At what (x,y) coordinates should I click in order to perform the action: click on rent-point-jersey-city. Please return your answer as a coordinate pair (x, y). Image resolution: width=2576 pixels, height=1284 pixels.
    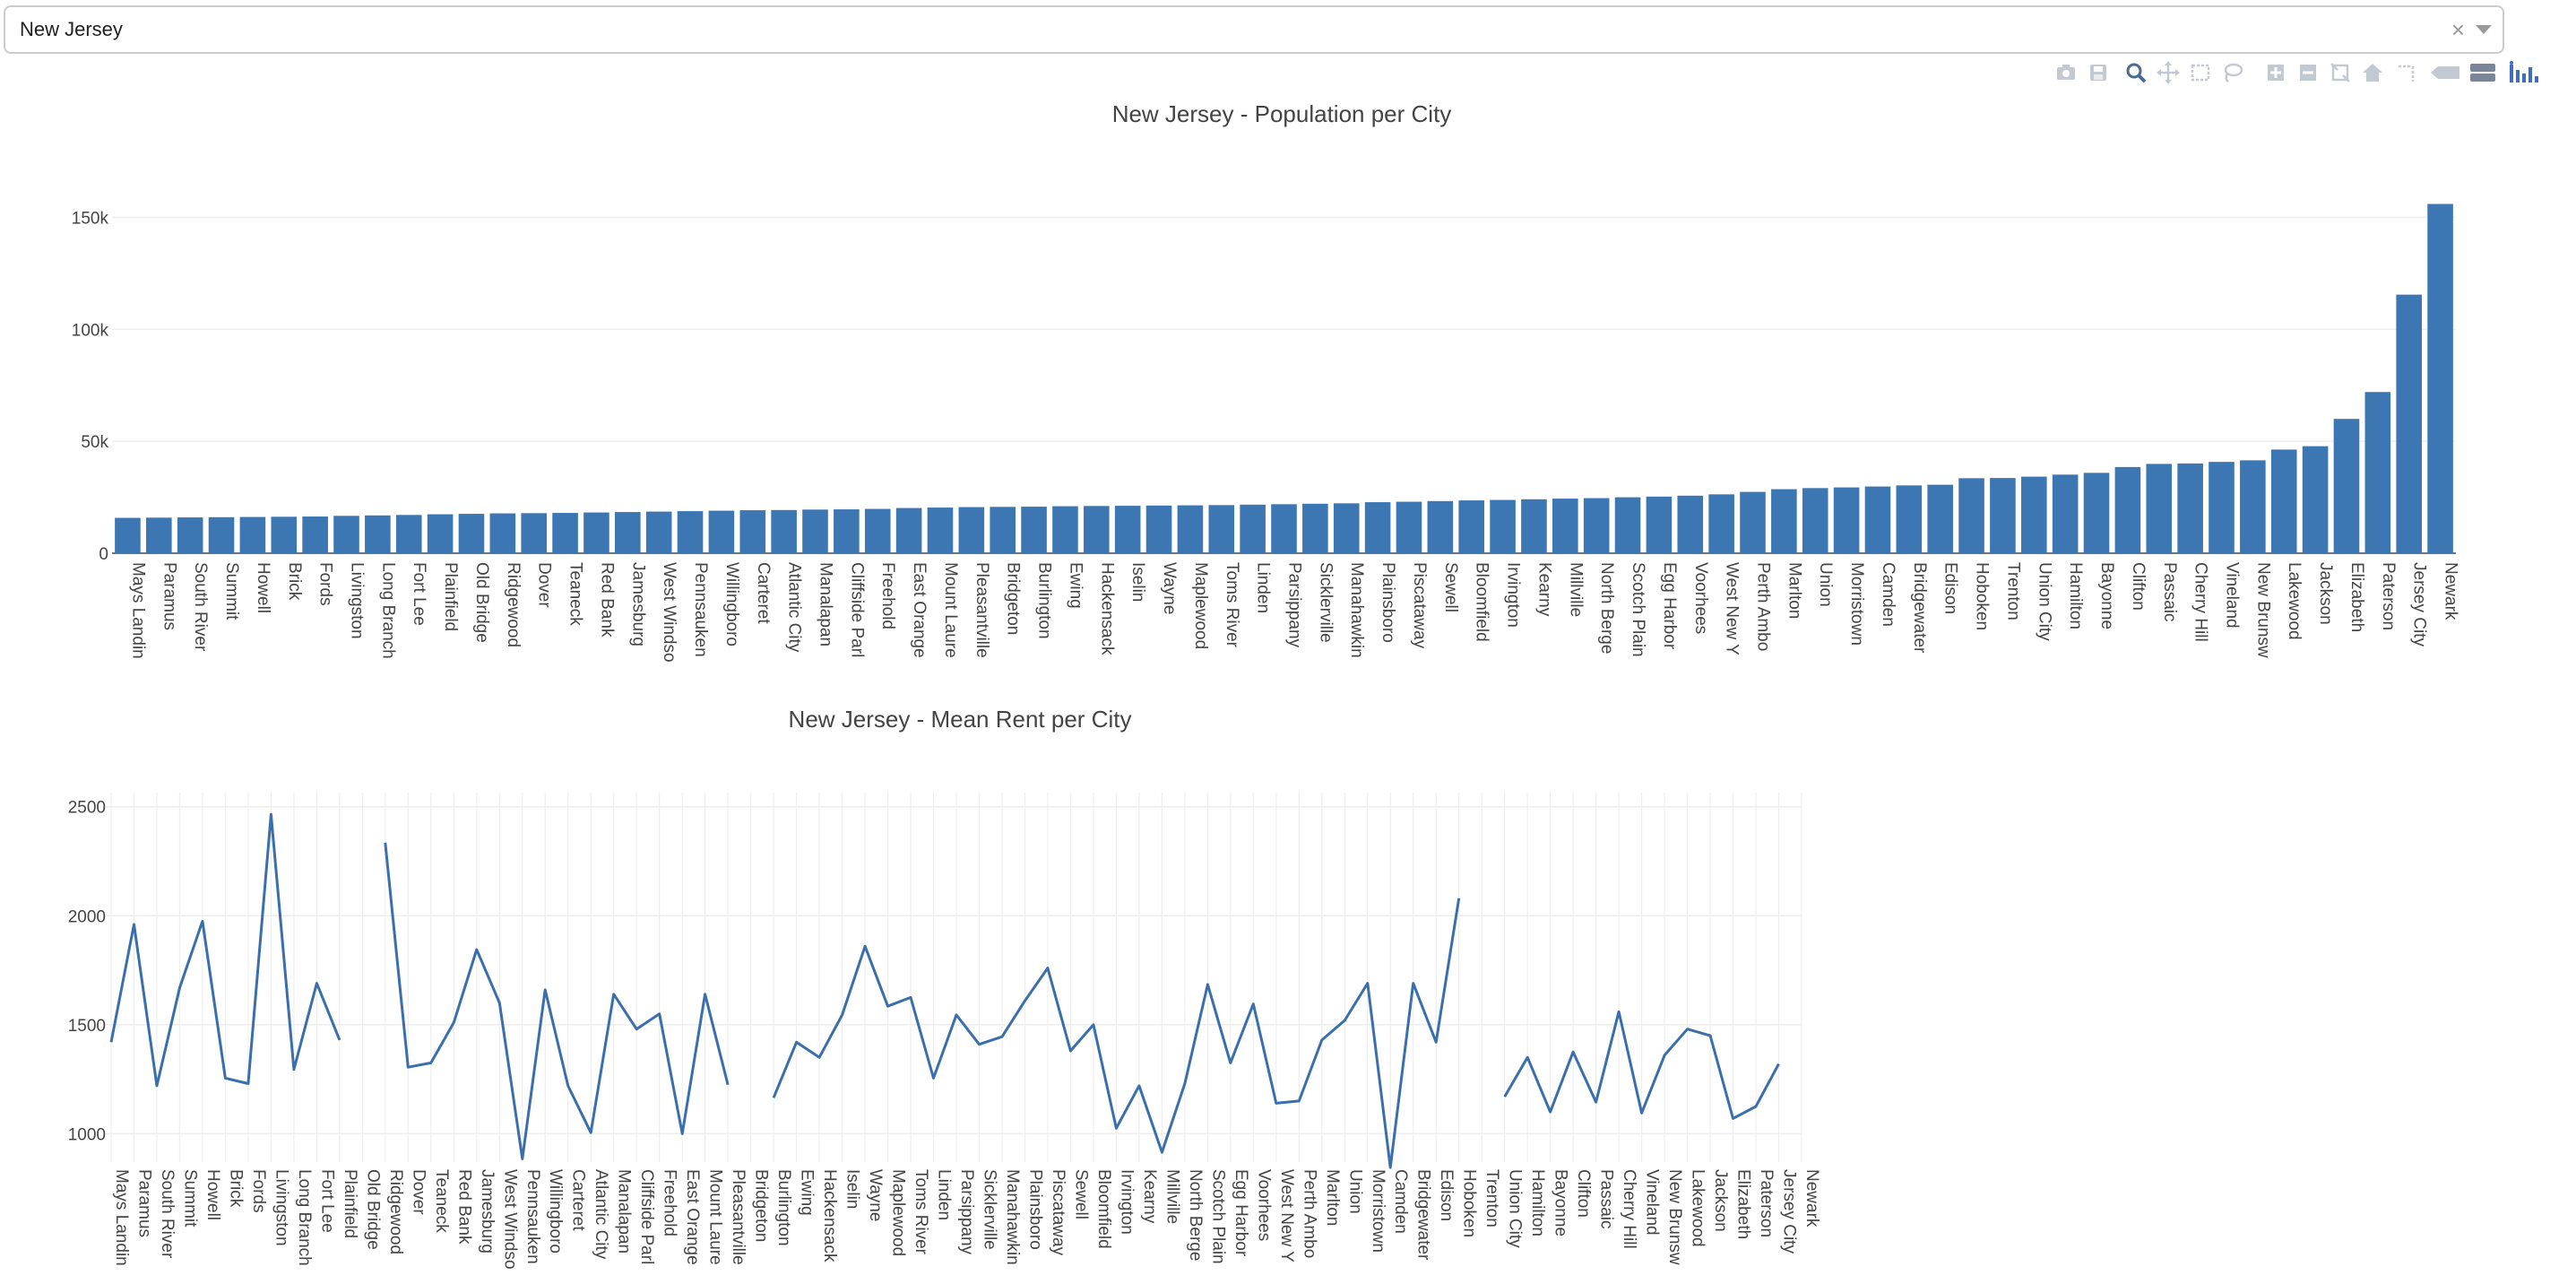
    Looking at the image, I should click on (1779, 1064).